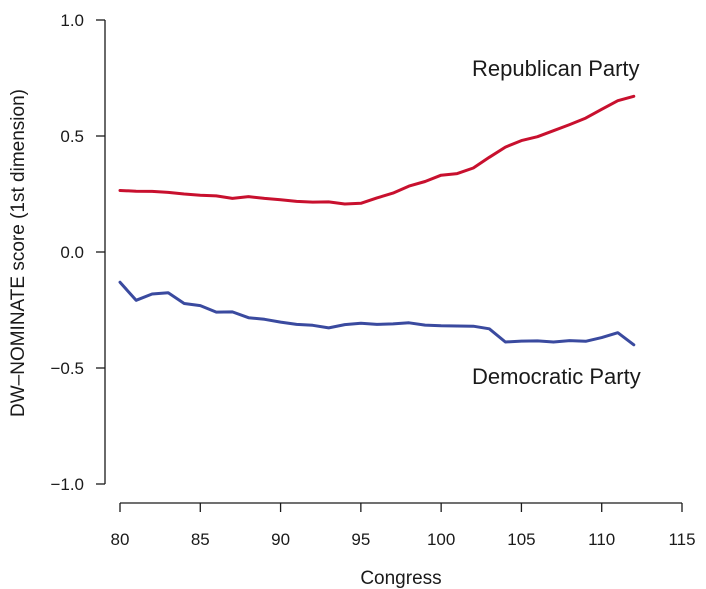 The image size is (706, 589). Describe the element at coordinates (72, 252) in the screenshot. I see `y-tick-label-2: 0.0` at that location.